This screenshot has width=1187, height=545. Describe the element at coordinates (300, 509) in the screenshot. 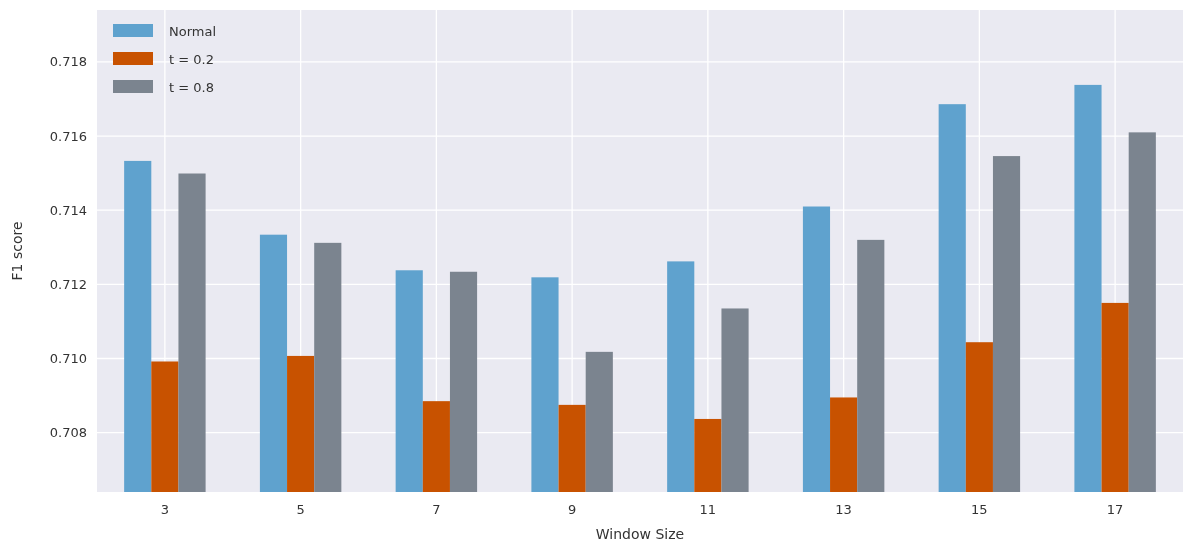

I see `x-tick-label: 5` at that location.